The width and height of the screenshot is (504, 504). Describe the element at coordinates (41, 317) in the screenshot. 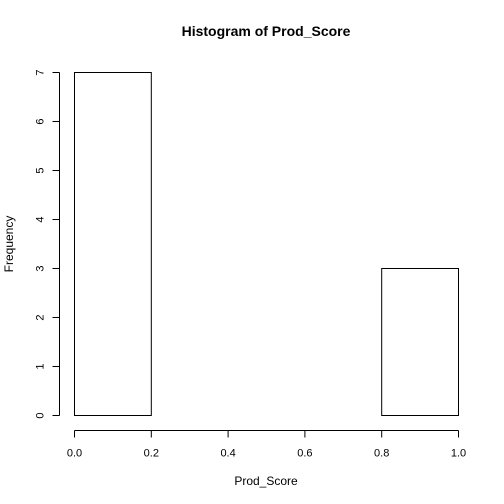

I see `y-tick-label: 2` at that location.